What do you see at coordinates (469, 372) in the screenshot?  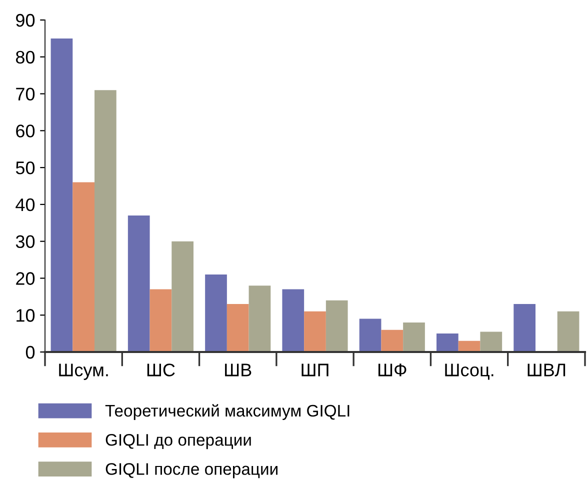 I see `x-tick-label: Шсоц.` at bounding box center [469, 372].